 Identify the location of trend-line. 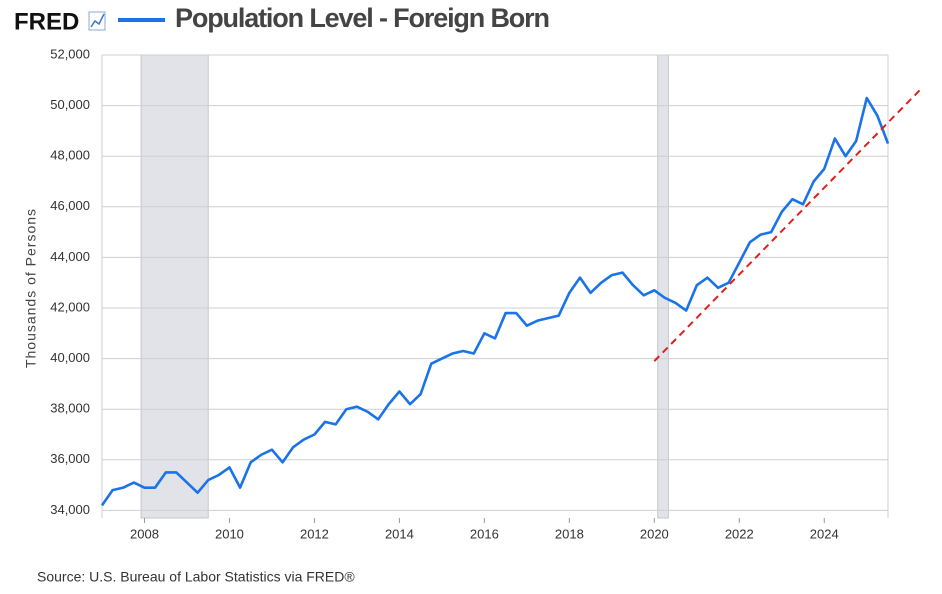
(788, 224).